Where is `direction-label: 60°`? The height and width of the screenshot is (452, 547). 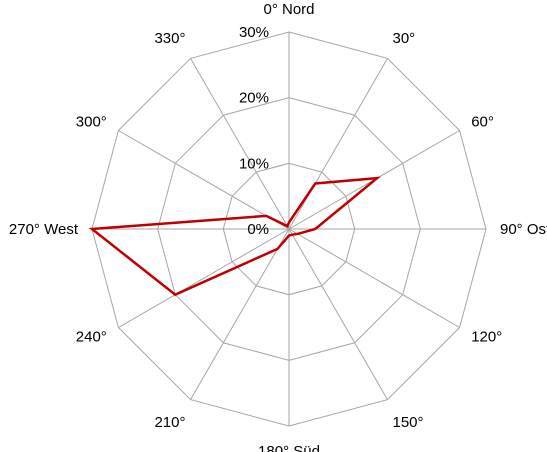 direction-label: 60° is located at coordinates (482, 122).